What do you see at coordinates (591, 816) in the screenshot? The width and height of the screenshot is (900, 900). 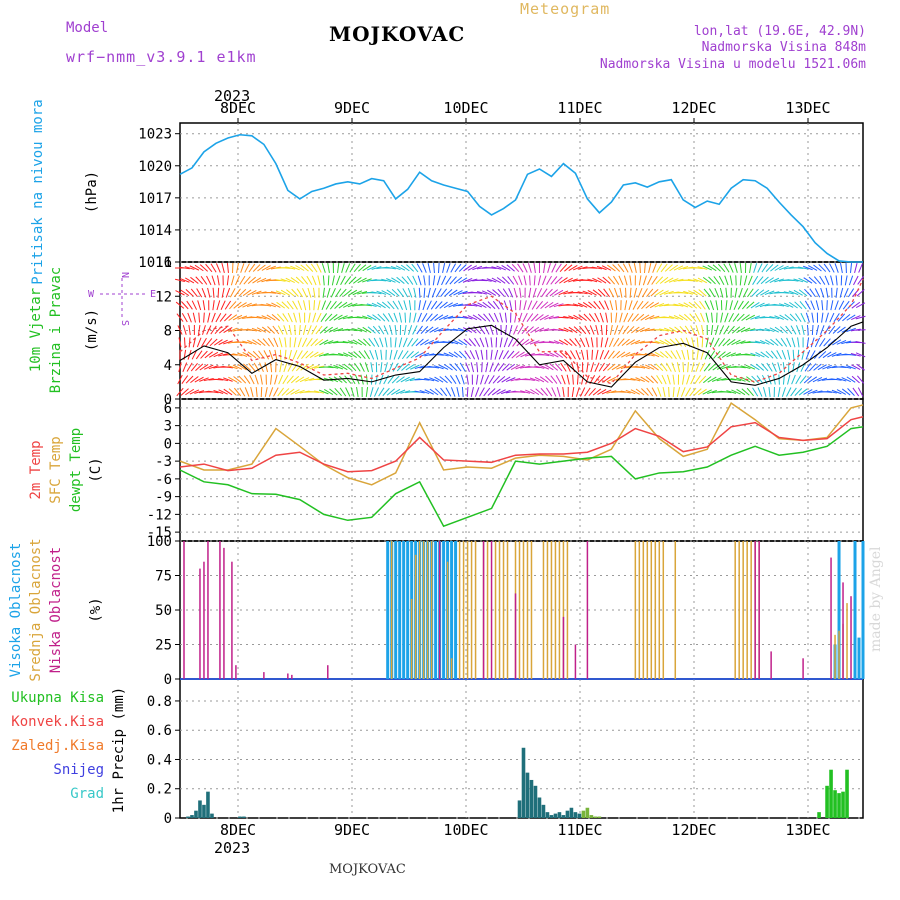 I see `precip-bar` at bounding box center [591, 816].